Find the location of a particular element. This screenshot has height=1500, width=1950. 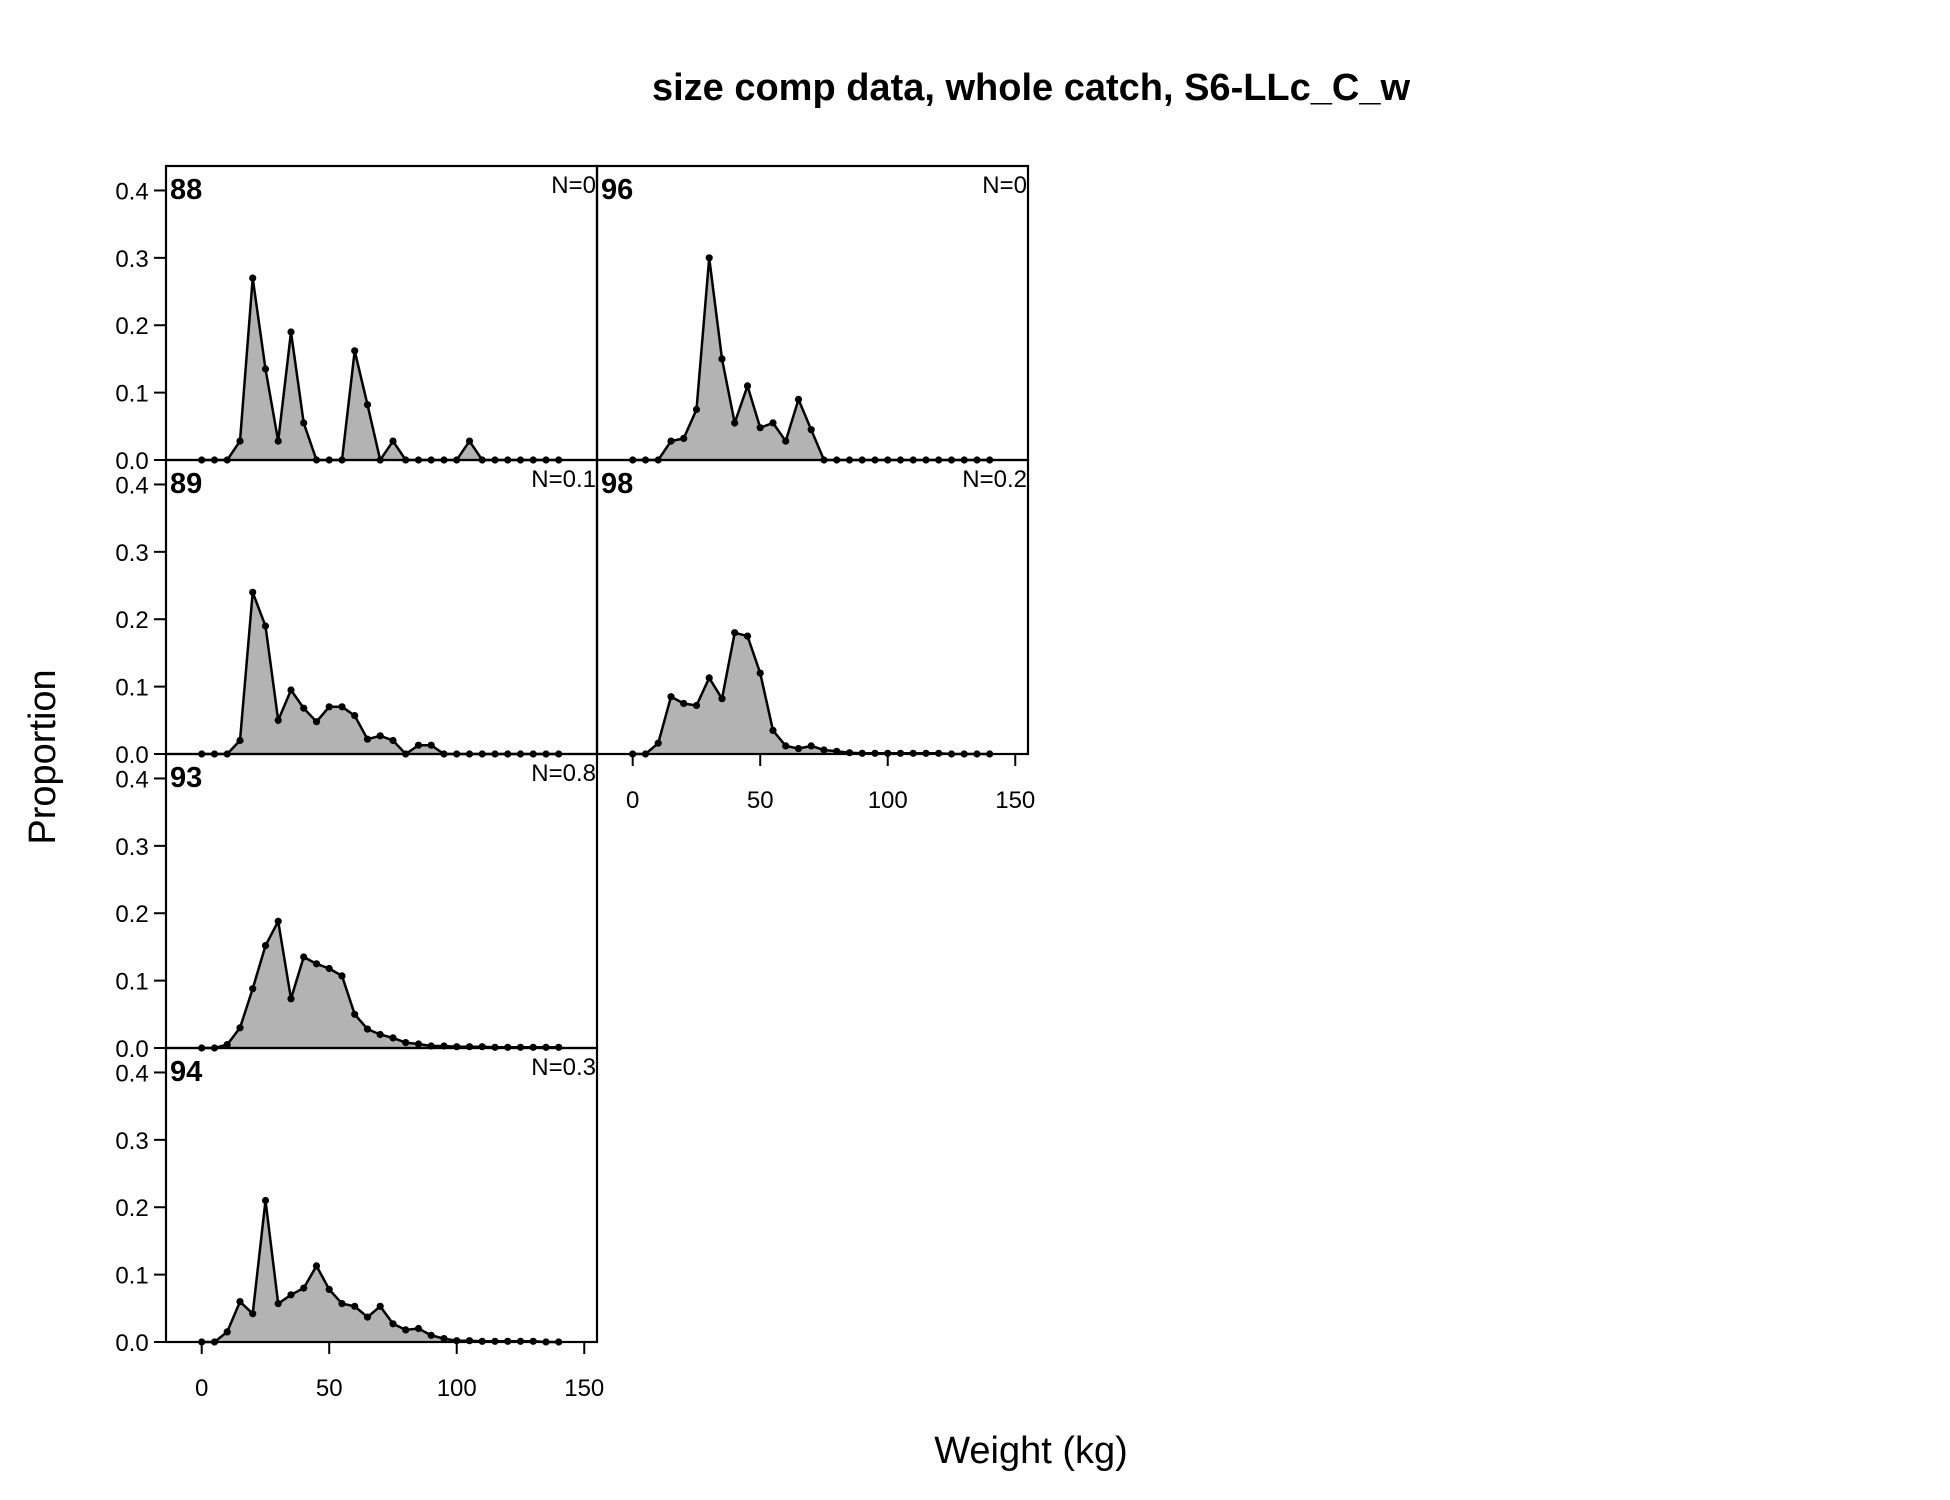

y-axis-title: Proportion is located at coordinates (43, 756).